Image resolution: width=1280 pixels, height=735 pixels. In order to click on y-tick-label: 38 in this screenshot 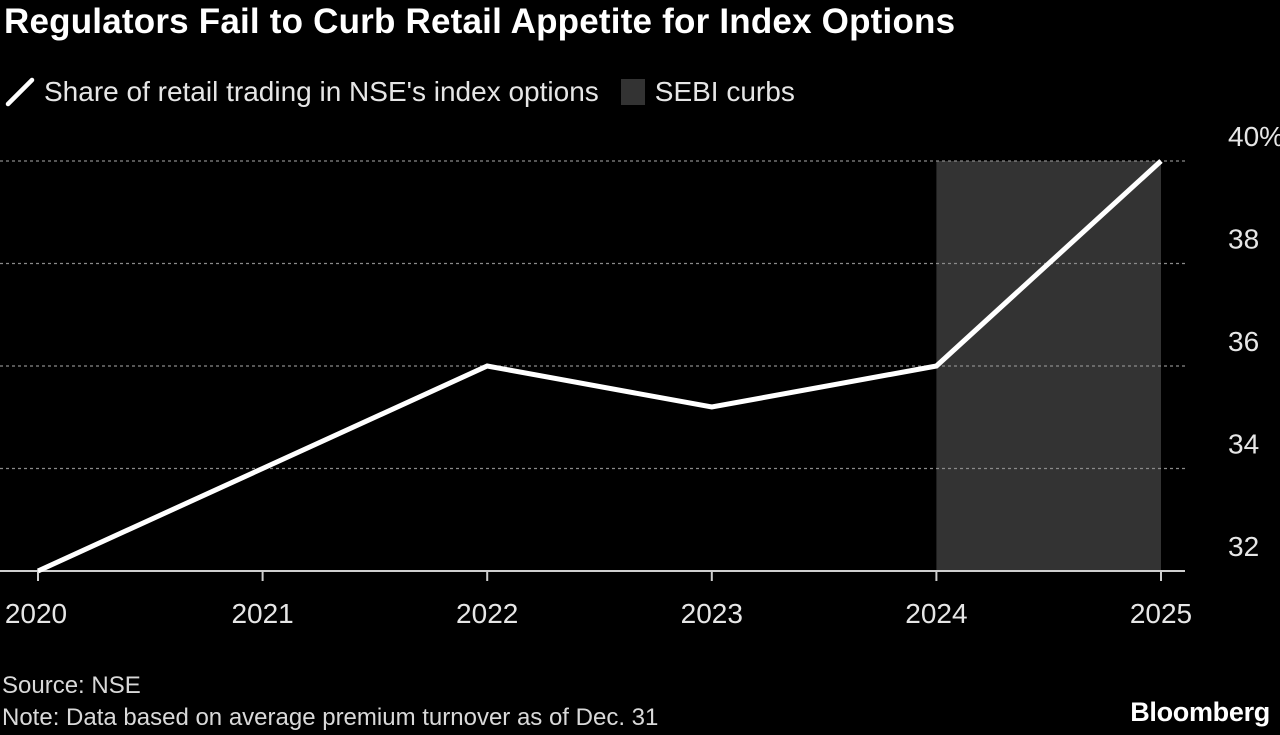, I will do `click(1243, 239)`.